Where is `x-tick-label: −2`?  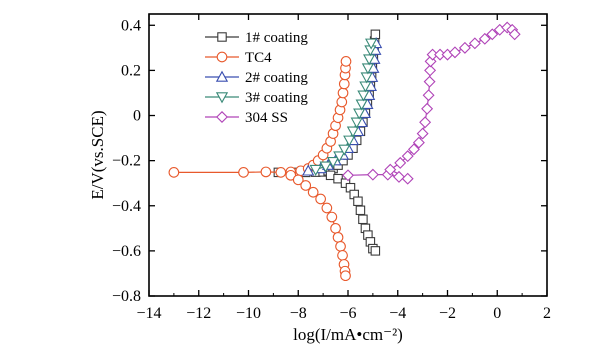 x-tick-label: −2 is located at coordinates (447, 313).